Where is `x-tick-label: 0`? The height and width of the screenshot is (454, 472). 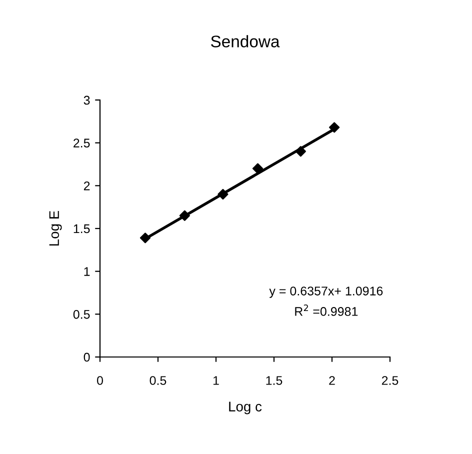 x-tick-label: 0 is located at coordinates (100, 380).